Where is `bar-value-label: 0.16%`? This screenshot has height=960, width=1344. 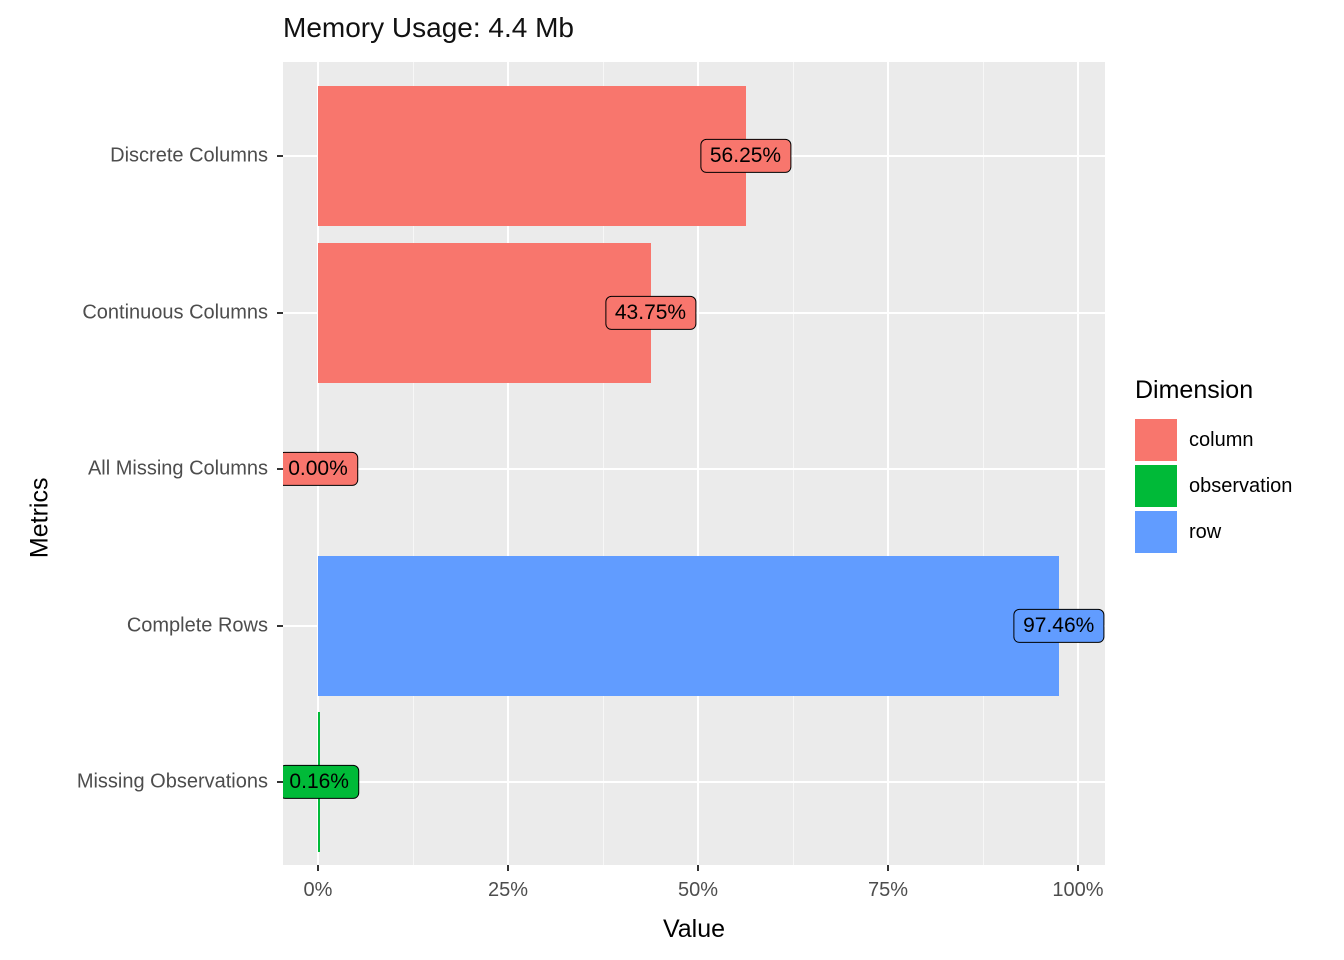 bar-value-label: 0.16% is located at coordinates (321, 782).